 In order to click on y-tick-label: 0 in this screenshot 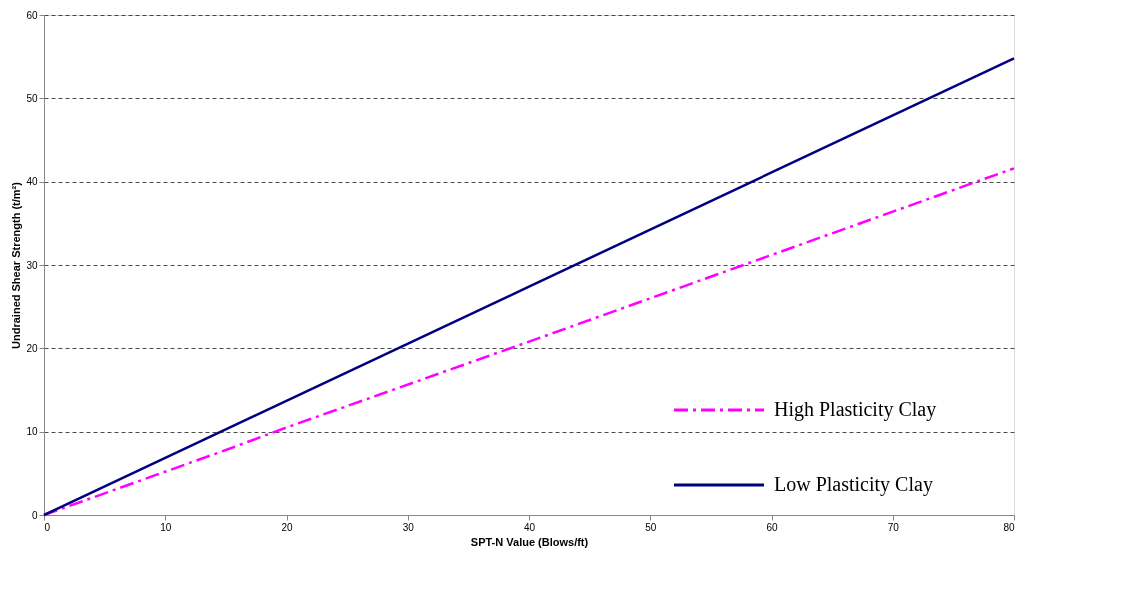, I will do `click(34, 515)`.